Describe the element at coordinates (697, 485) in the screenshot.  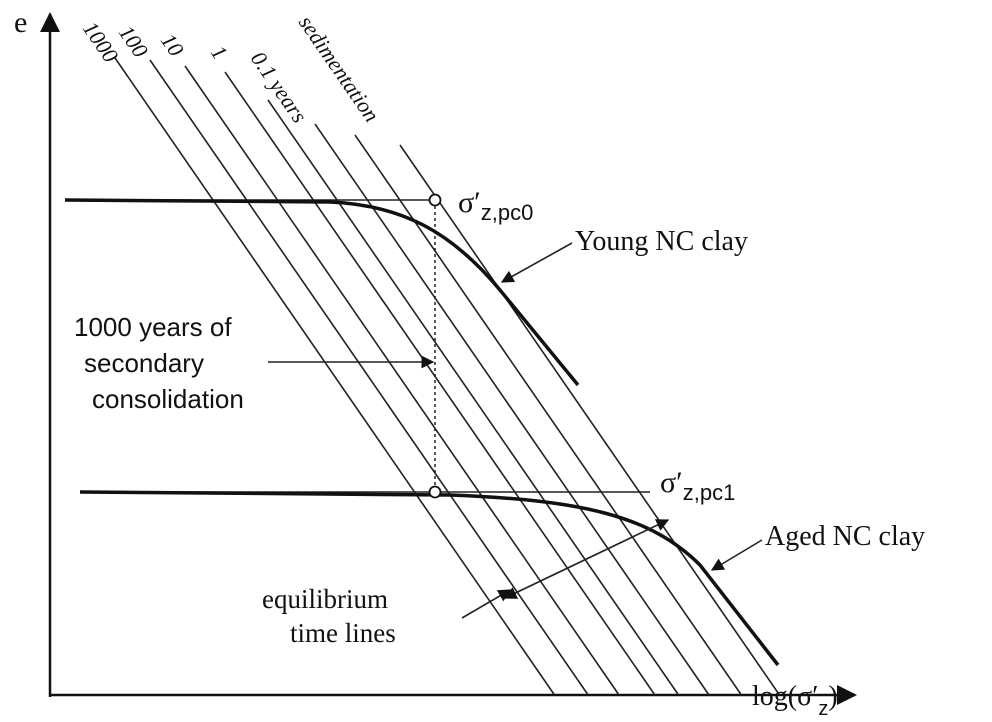
I see `point-label: σ′z,pc1` at that location.